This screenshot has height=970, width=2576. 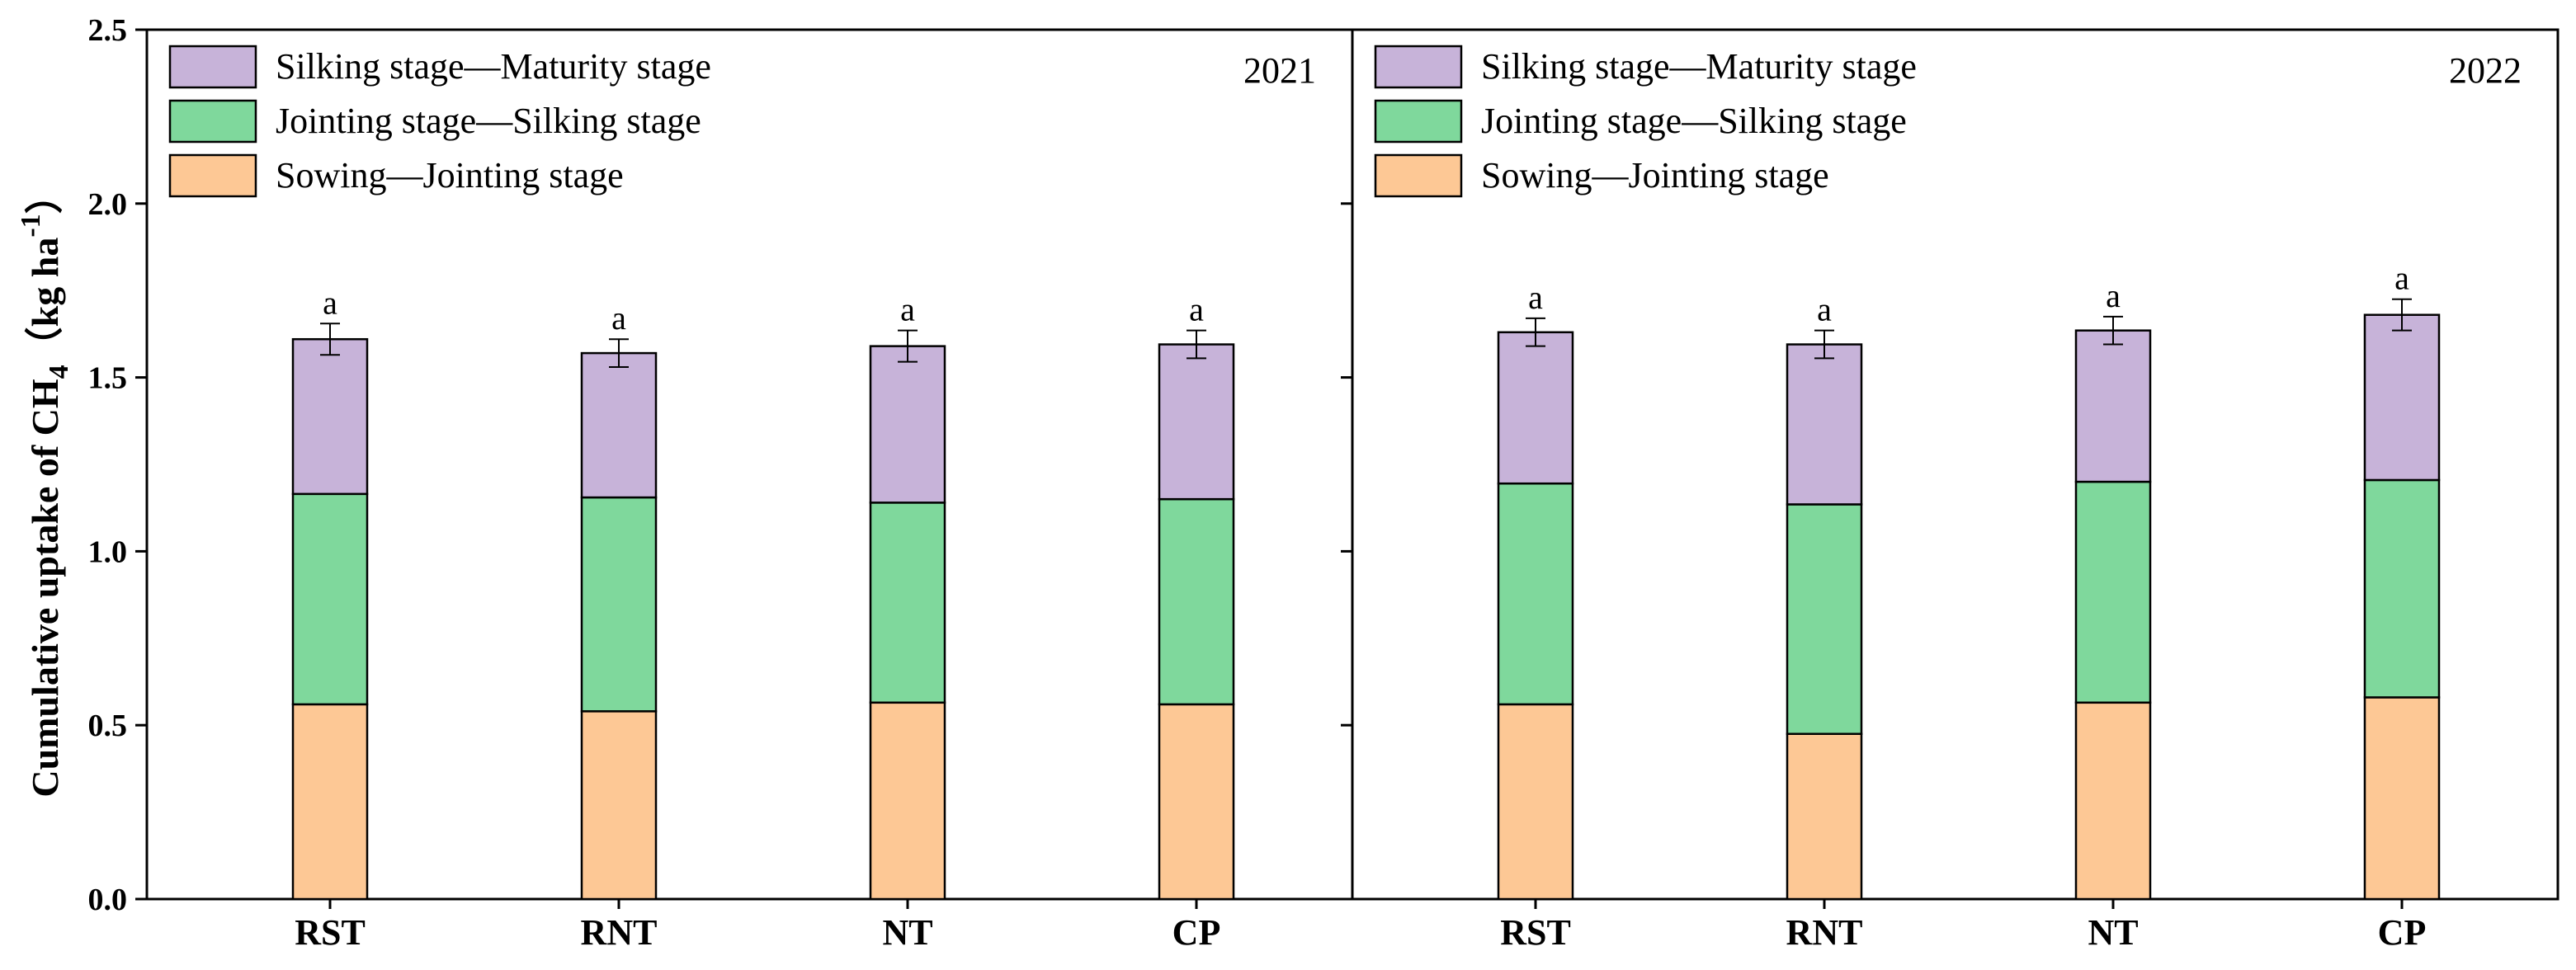 I want to click on y-axis-title: Cumulative uptake of CH4（kg ha-1）, so click(x=45, y=486).